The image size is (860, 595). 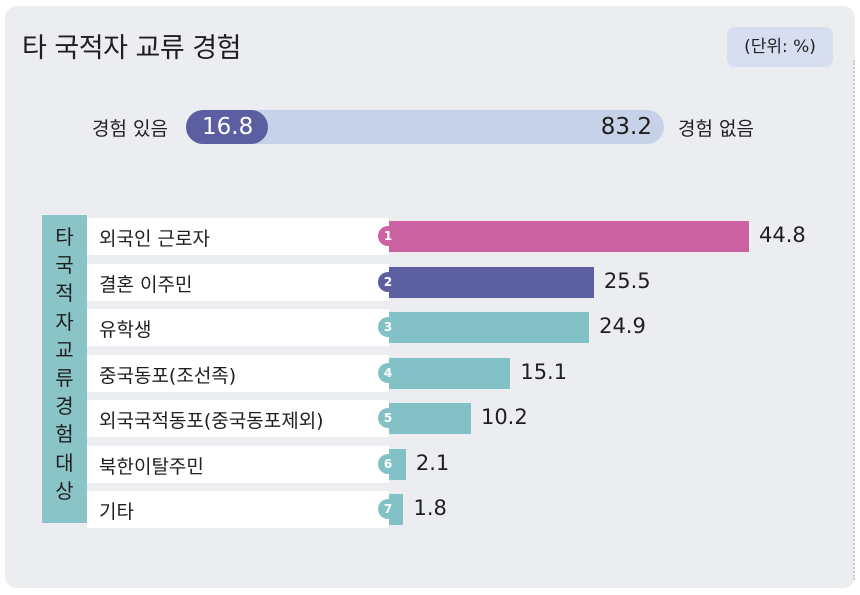 I want to click on data-label: 10.2, so click(x=504, y=417).